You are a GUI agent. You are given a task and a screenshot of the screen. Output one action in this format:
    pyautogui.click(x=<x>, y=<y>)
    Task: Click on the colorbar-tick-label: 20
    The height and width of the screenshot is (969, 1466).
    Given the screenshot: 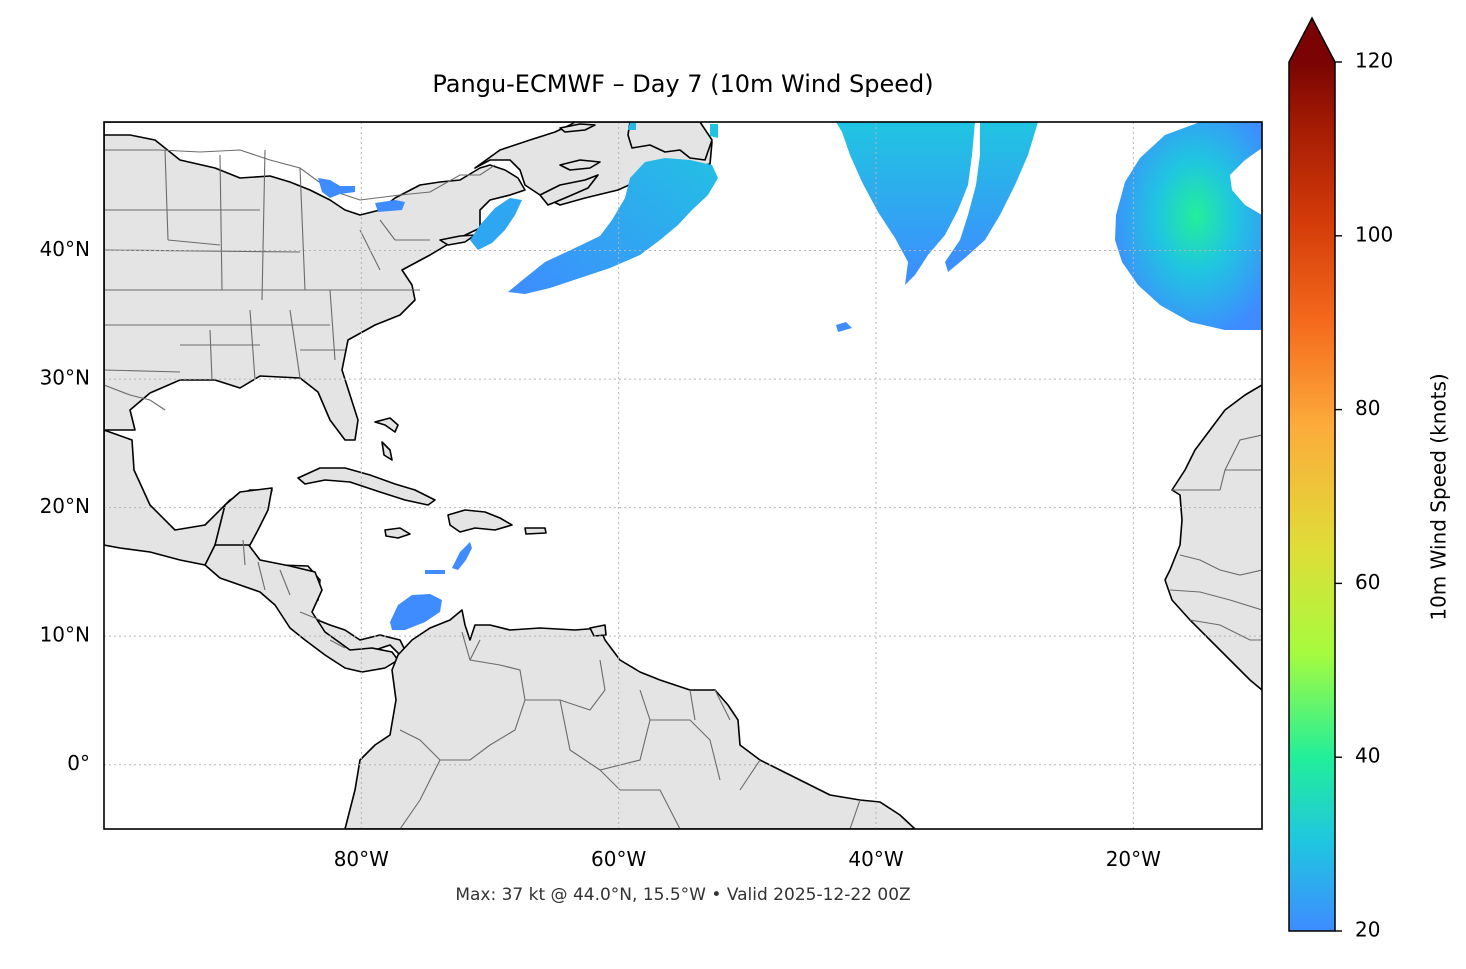 What is the action you would take?
    pyautogui.click(x=1367, y=930)
    